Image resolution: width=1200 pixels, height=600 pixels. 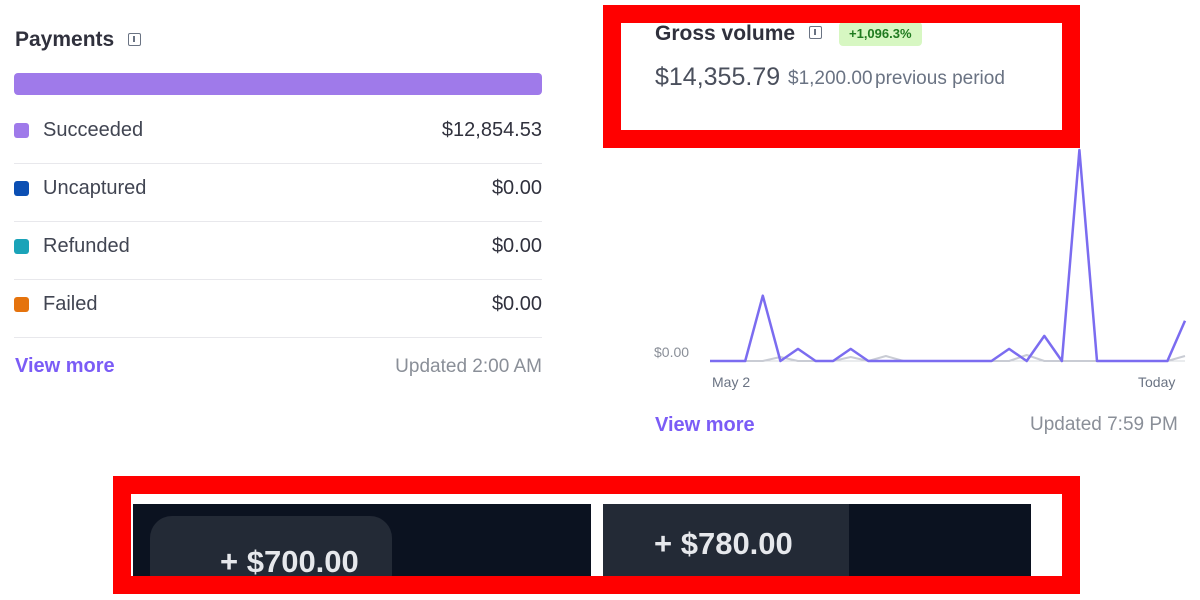 What do you see at coordinates (21, 188) in the screenshot?
I see `status-dot-uncaptured` at bounding box center [21, 188].